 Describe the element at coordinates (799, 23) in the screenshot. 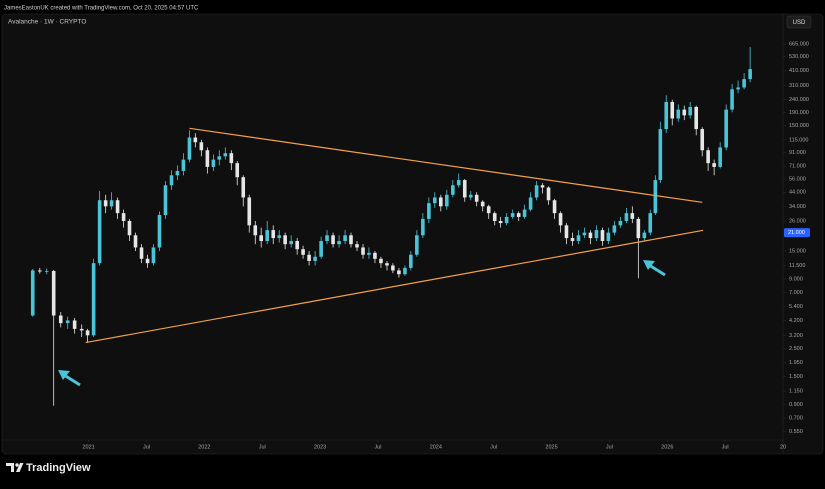

I see `currency: USD` at that location.